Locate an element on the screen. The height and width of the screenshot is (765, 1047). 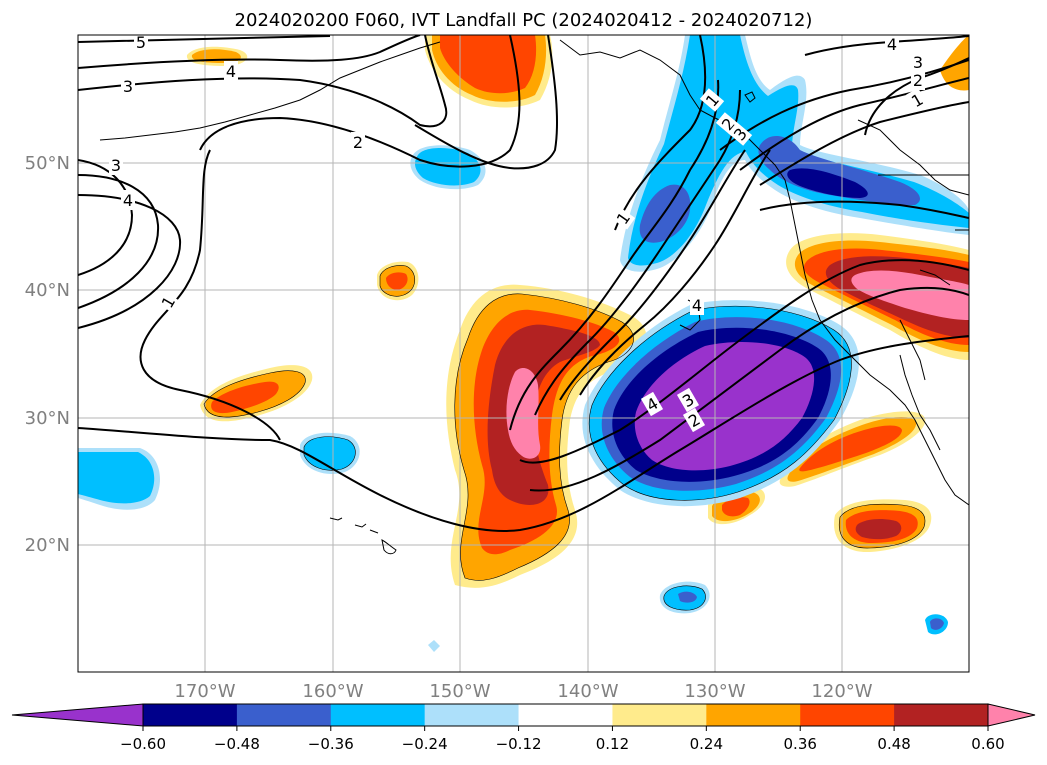
colorbar-tick-label: 0.36 is located at coordinates (800, 744).